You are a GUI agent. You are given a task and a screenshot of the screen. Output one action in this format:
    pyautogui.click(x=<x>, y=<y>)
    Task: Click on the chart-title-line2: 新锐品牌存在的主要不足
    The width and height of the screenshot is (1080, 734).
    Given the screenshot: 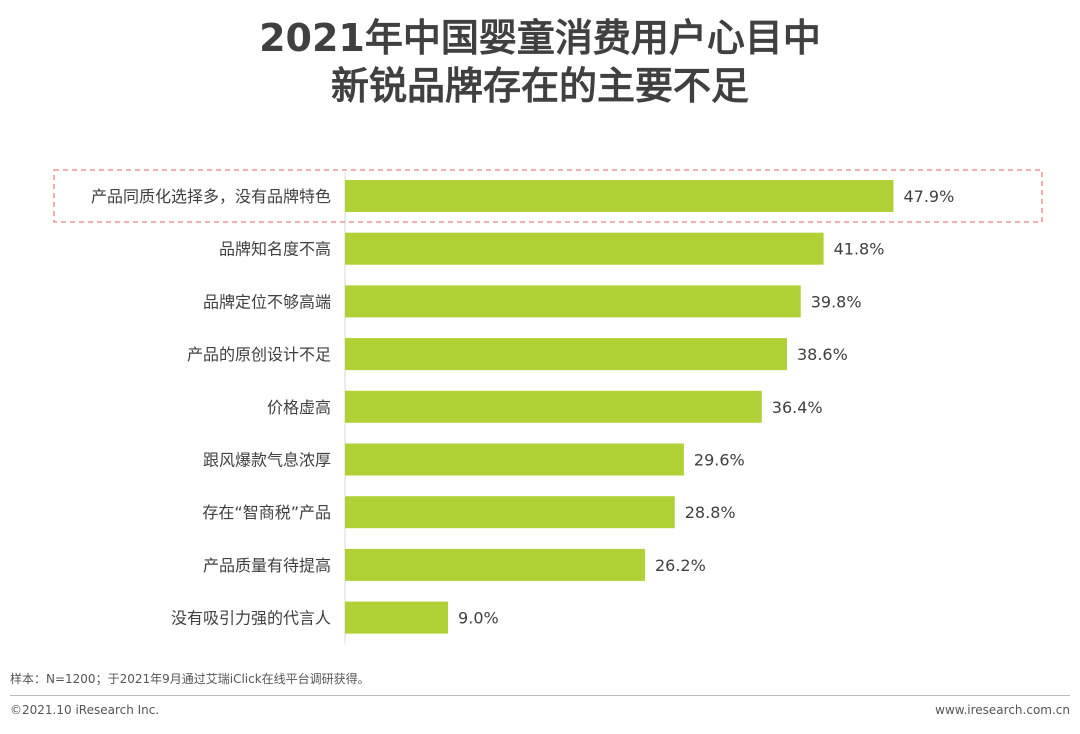 What is the action you would take?
    pyautogui.click(x=539, y=86)
    